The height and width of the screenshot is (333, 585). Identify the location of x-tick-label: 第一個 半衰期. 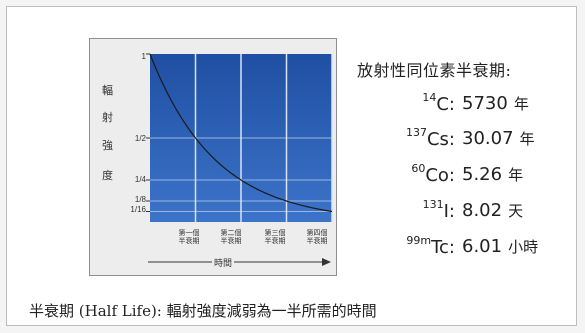
(189, 237).